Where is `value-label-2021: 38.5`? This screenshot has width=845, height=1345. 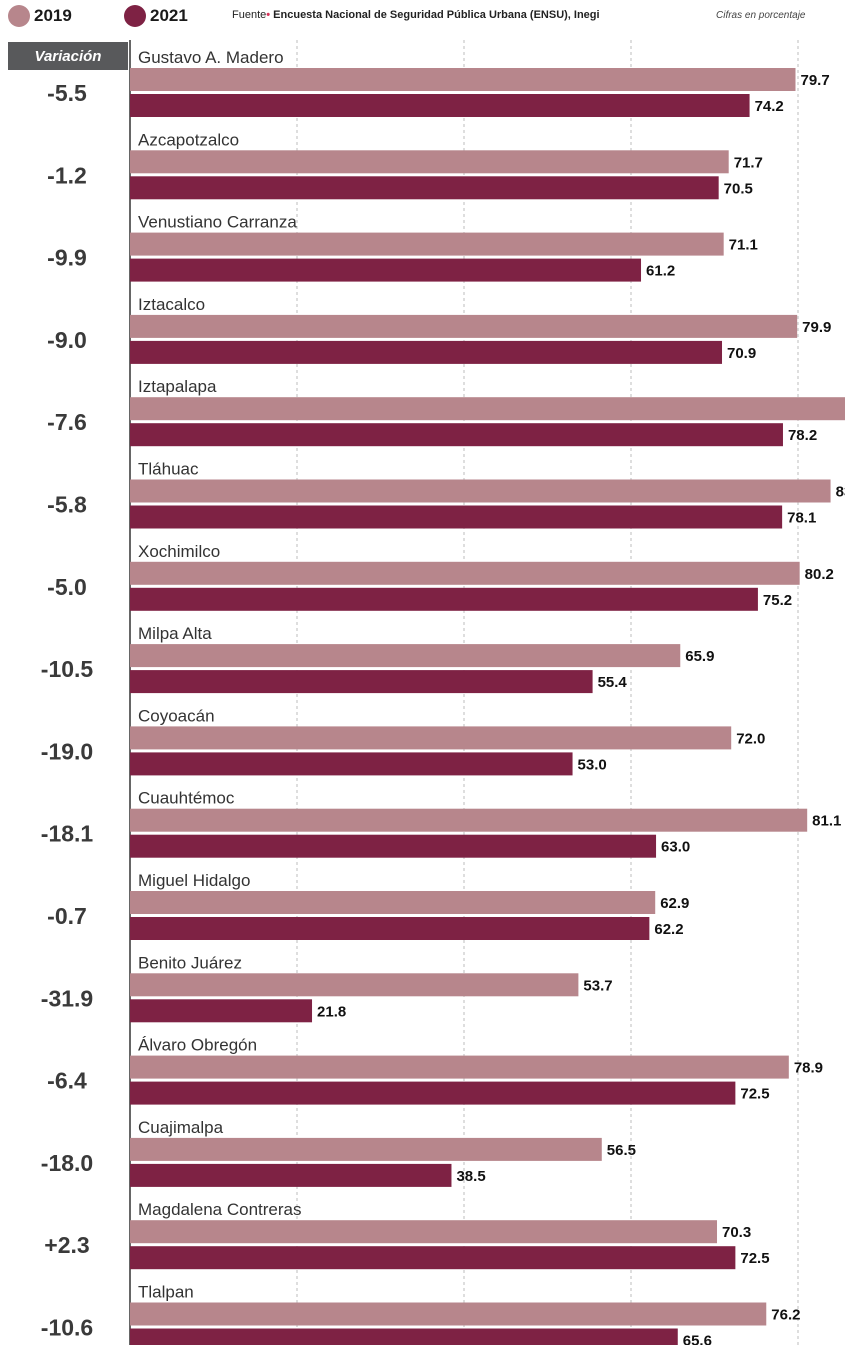 value-label-2021: 38.5 is located at coordinates (470, 1176).